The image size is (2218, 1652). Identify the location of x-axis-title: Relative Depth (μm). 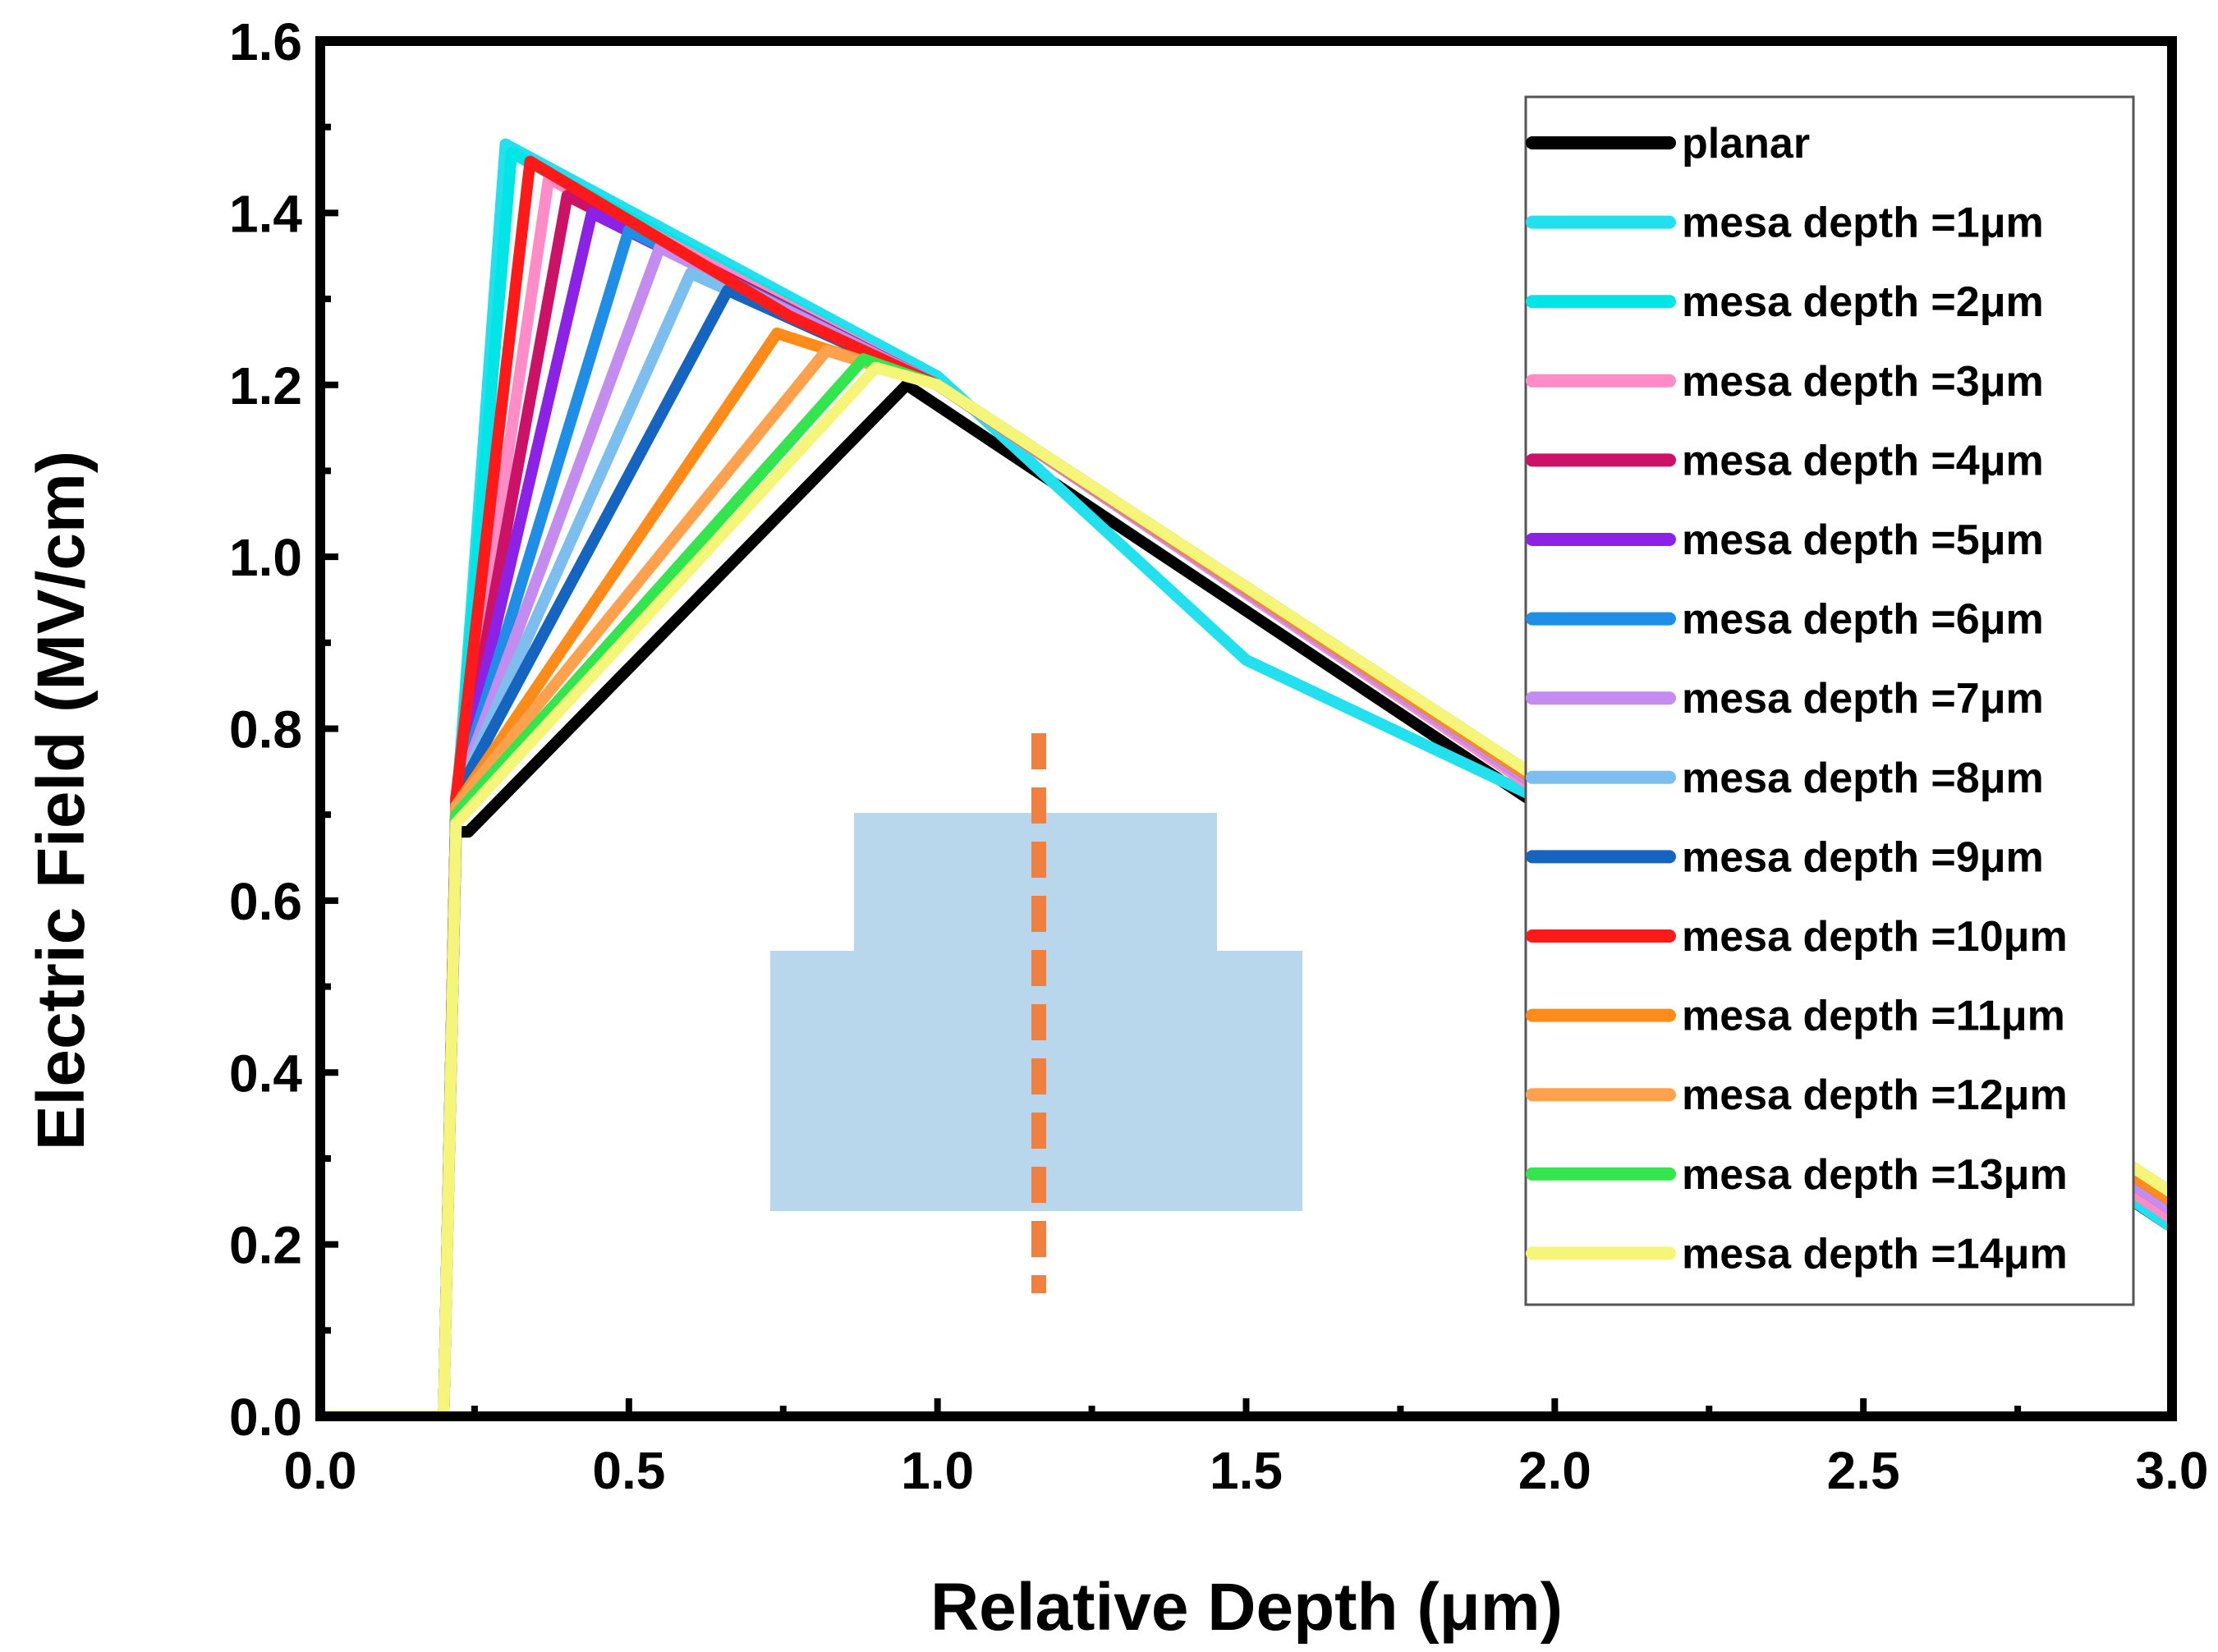
(1246, 1608).